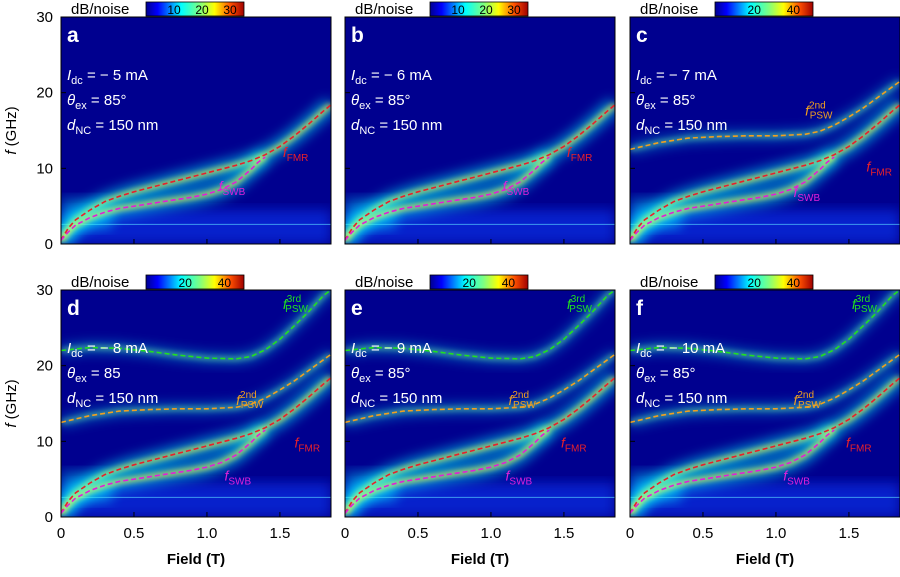  I want to click on y-tick-label: 0, so click(49, 517).